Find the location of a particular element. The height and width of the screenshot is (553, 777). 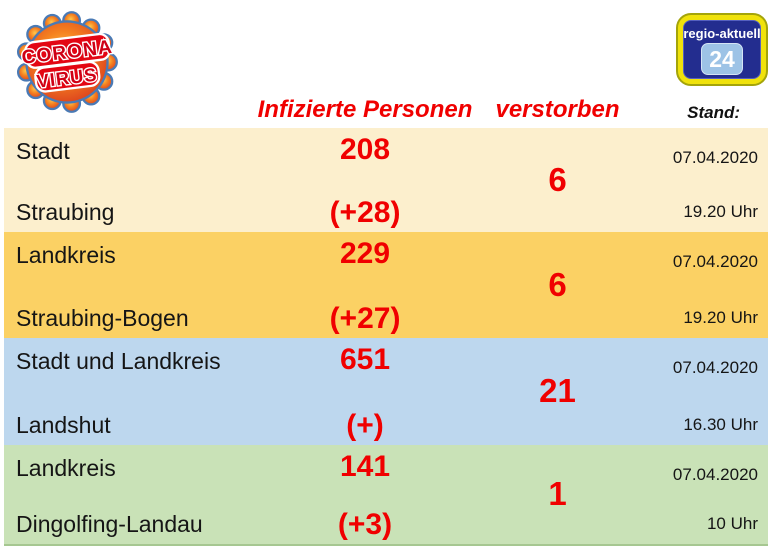

deceased-cell: 21 is located at coordinates (557, 391).